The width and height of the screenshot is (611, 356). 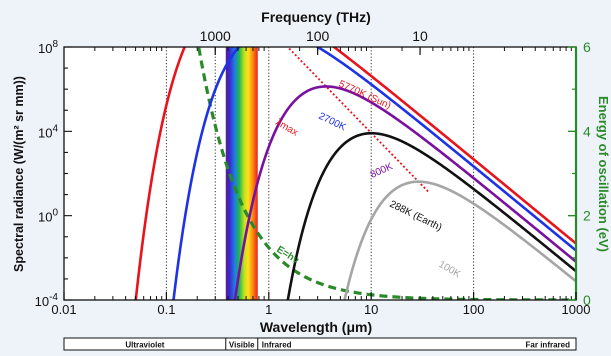 I want to click on y-tick-label: 10⁰, so click(x=48, y=216).